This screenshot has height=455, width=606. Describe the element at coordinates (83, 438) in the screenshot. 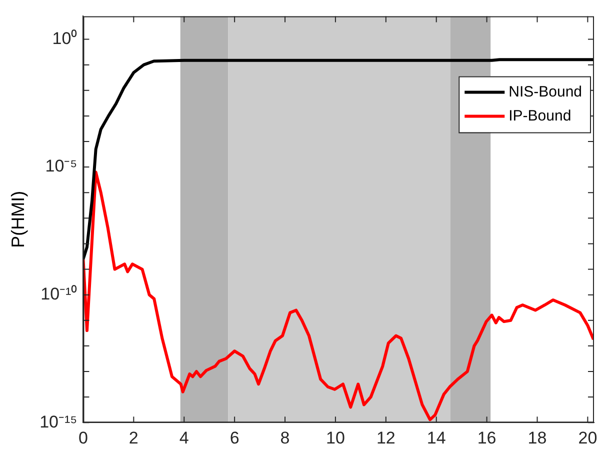

I see `x-tick-label: 0` at that location.